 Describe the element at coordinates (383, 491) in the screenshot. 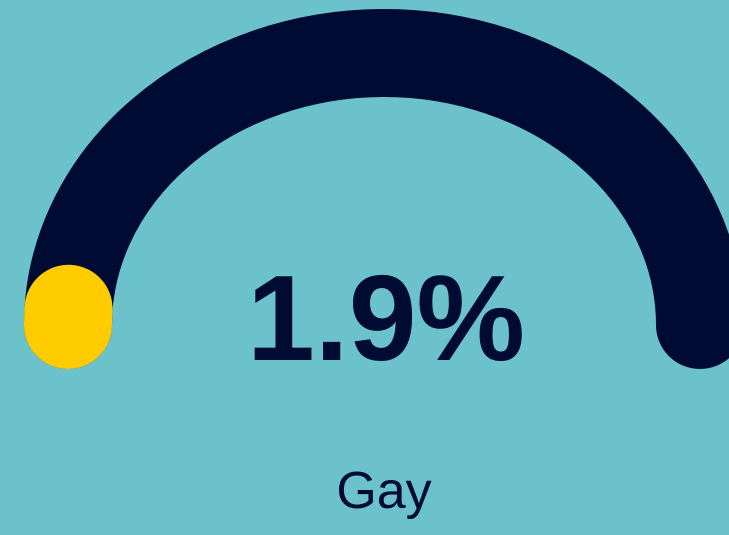

I see `gauge-label: Gay` at that location.